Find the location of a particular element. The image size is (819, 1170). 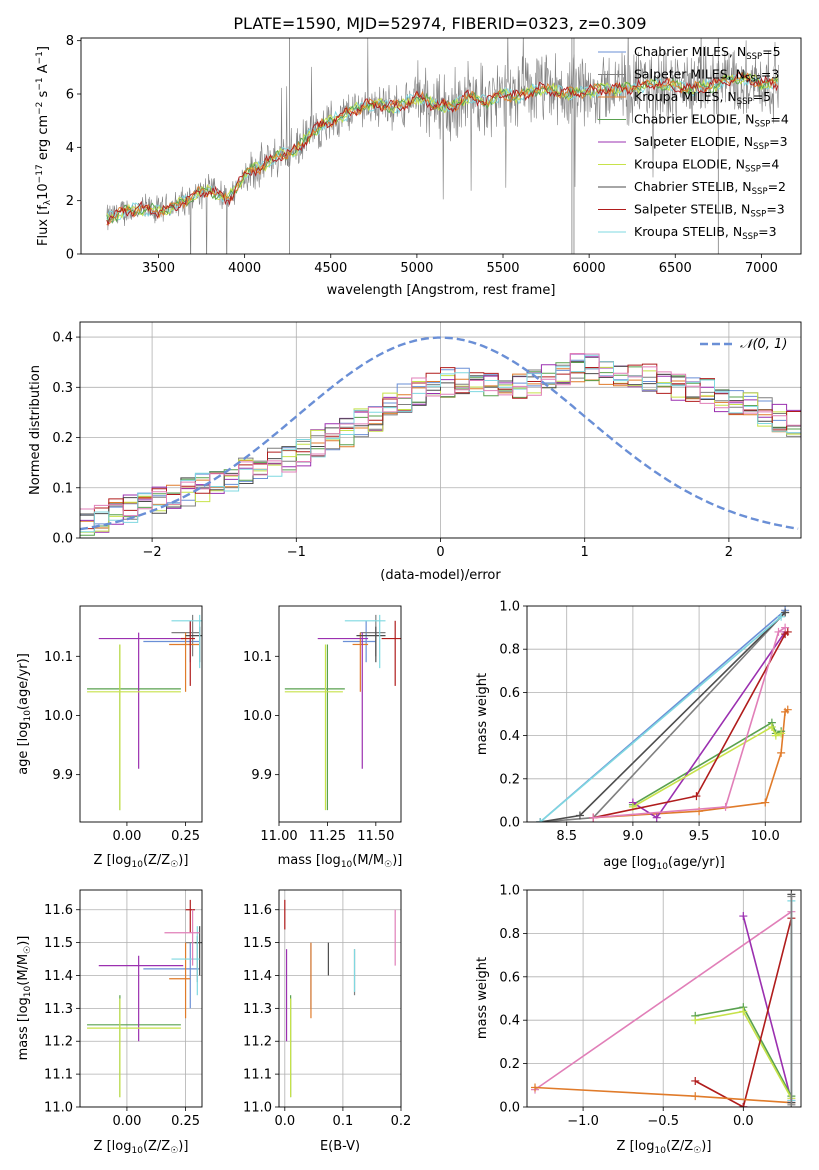

legend-label: Chabrier ELODIE, N is located at coordinates (694, 119).